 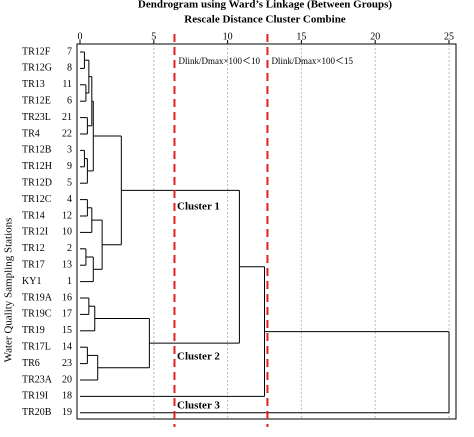 I want to click on y-axis-label: Water Quality Sampling Stations, so click(x=9, y=290).